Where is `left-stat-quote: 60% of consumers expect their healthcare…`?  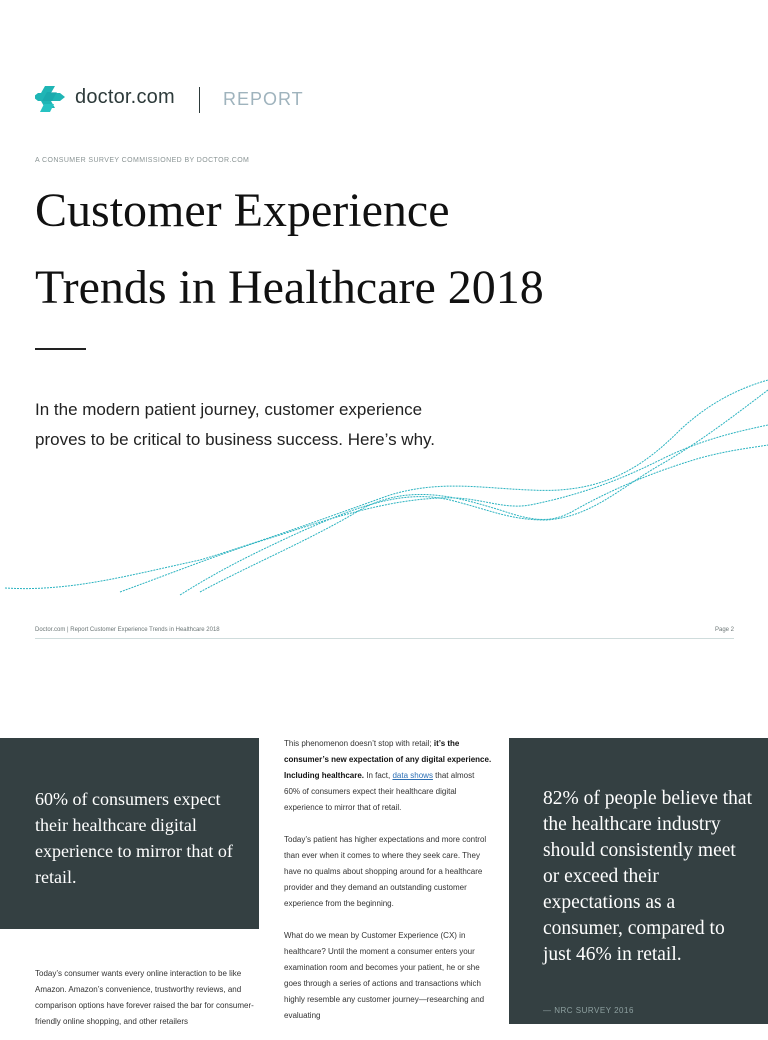 left-stat-quote: 60% of consumers expect their healthcare… is located at coordinates (134, 838).